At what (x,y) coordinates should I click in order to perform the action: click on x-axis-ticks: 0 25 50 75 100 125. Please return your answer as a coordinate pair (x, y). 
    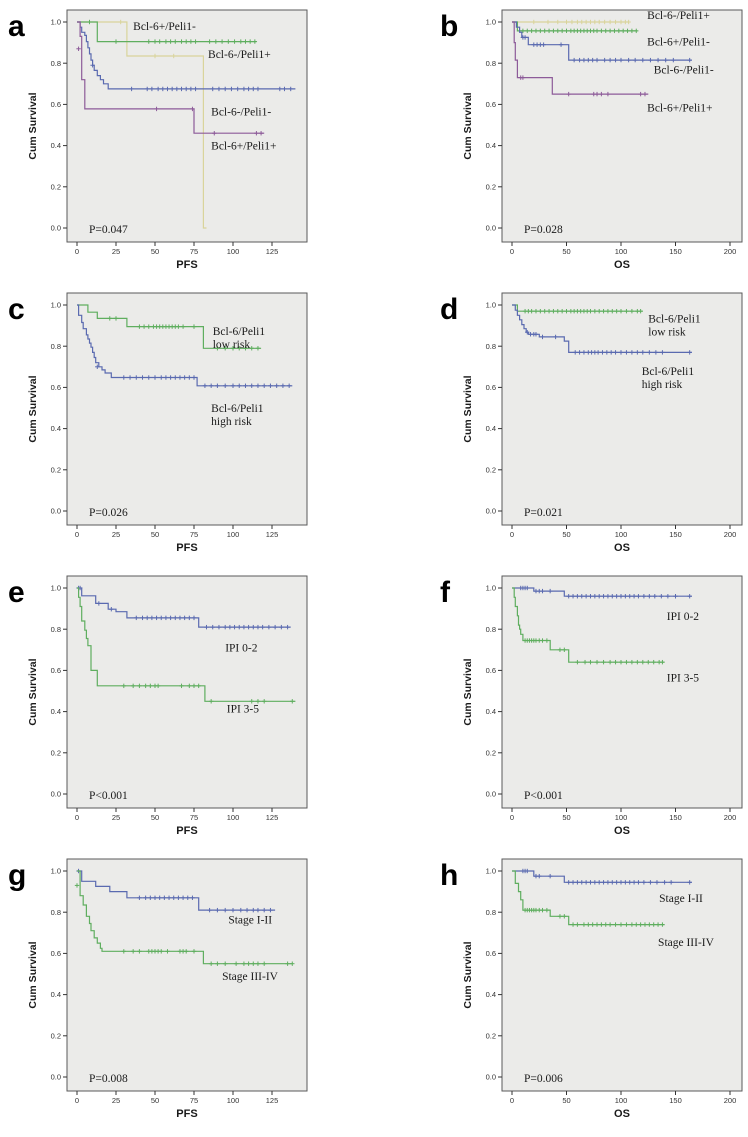
    Looking at the image, I should click on (176, 249).